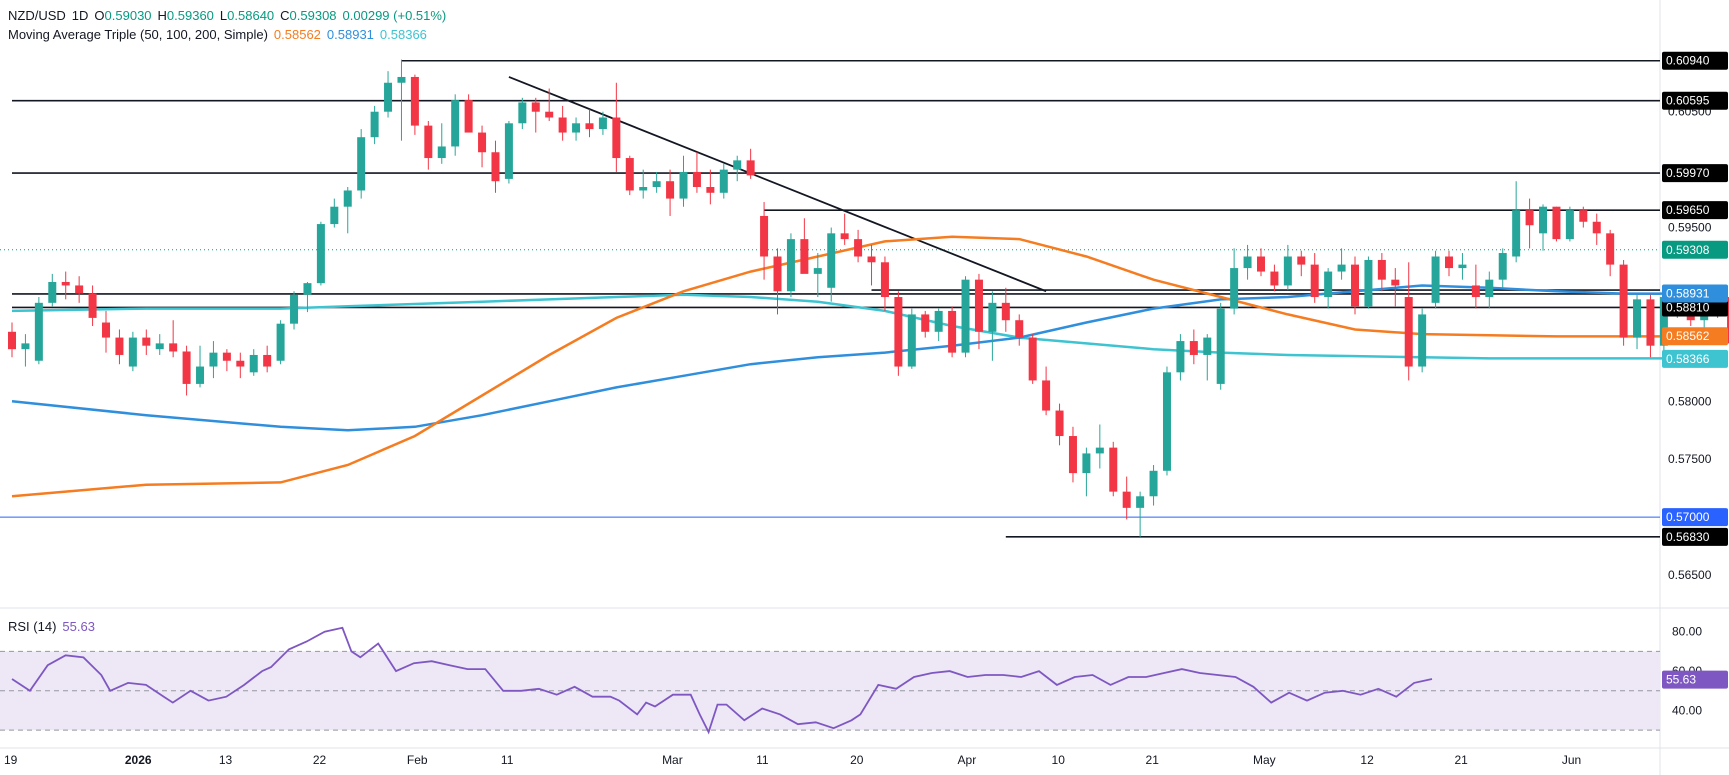  Describe the element at coordinates (967, 760) in the screenshot. I see `time-tick-label: Apr` at that location.